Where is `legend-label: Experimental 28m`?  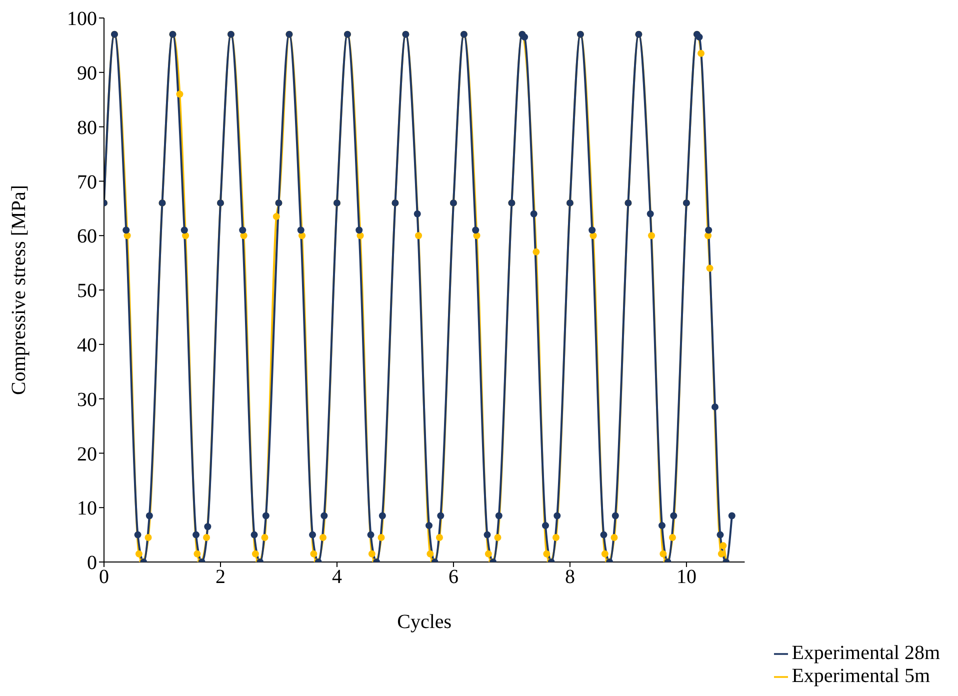 legend-label: Experimental 28m is located at coordinates (866, 653).